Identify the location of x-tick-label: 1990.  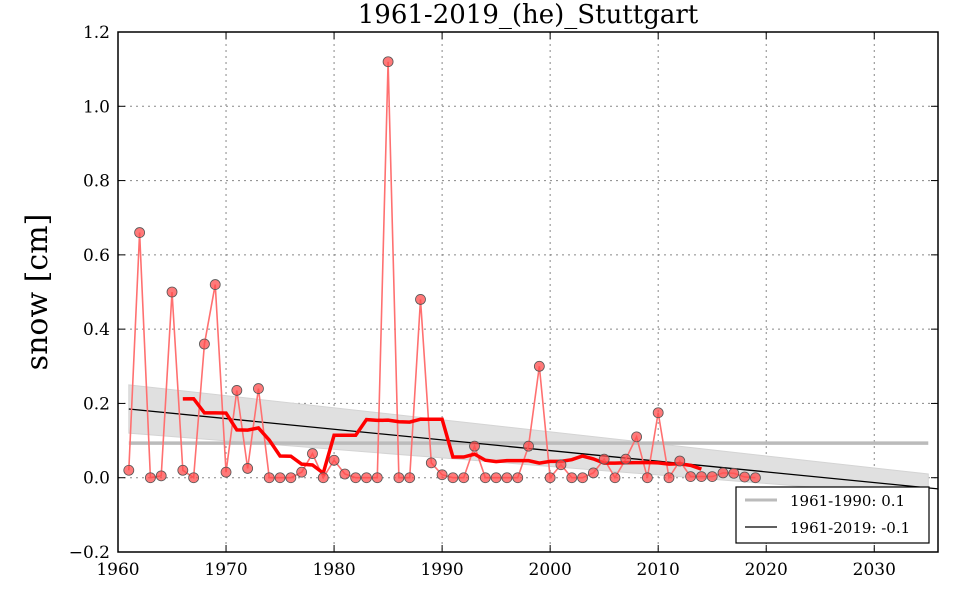
(441, 570).